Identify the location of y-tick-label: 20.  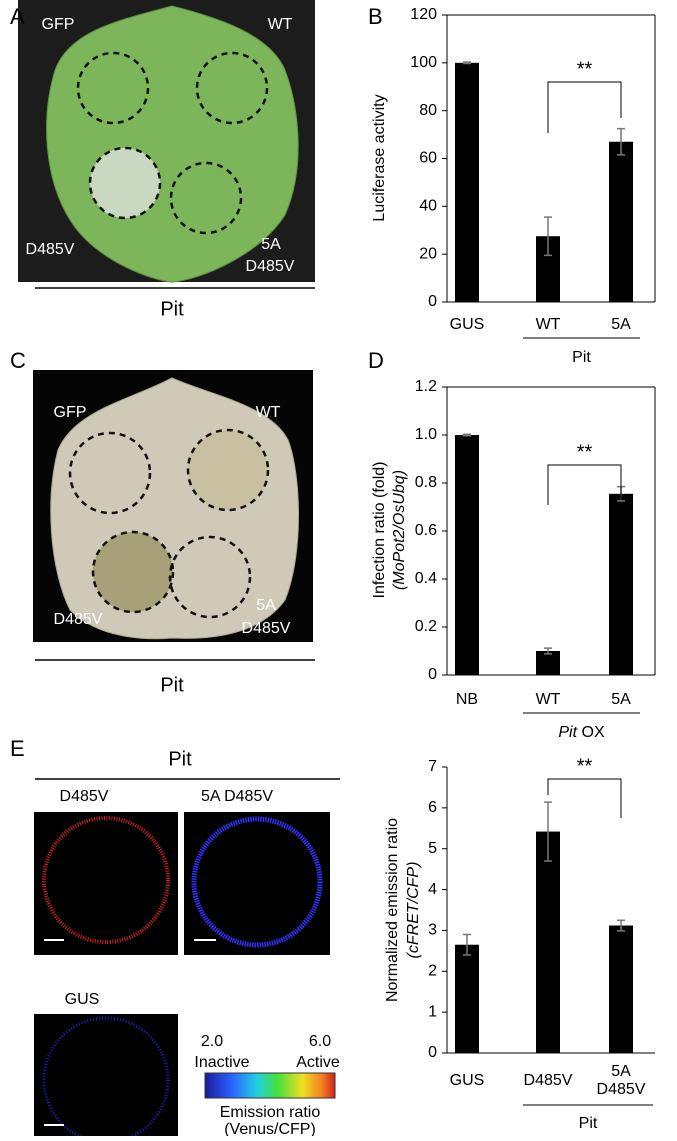
(428, 253).